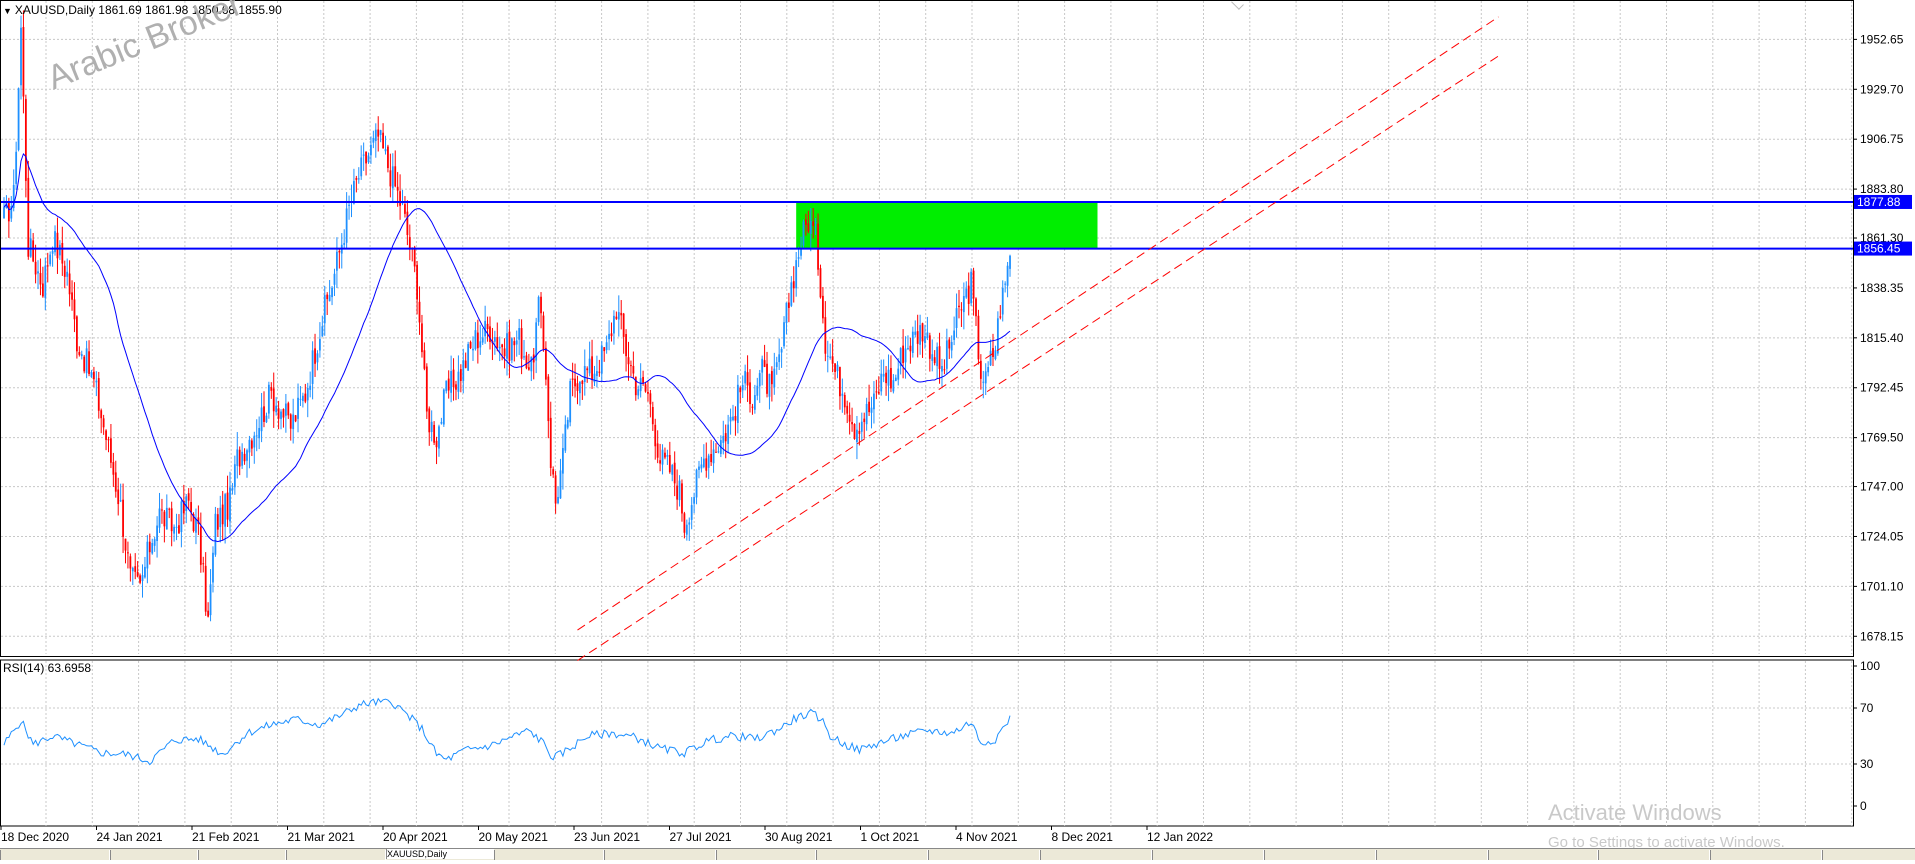  Describe the element at coordinates (1879, 249) in the screenshot. I see `price-label-lower: 1856.45` at that location.